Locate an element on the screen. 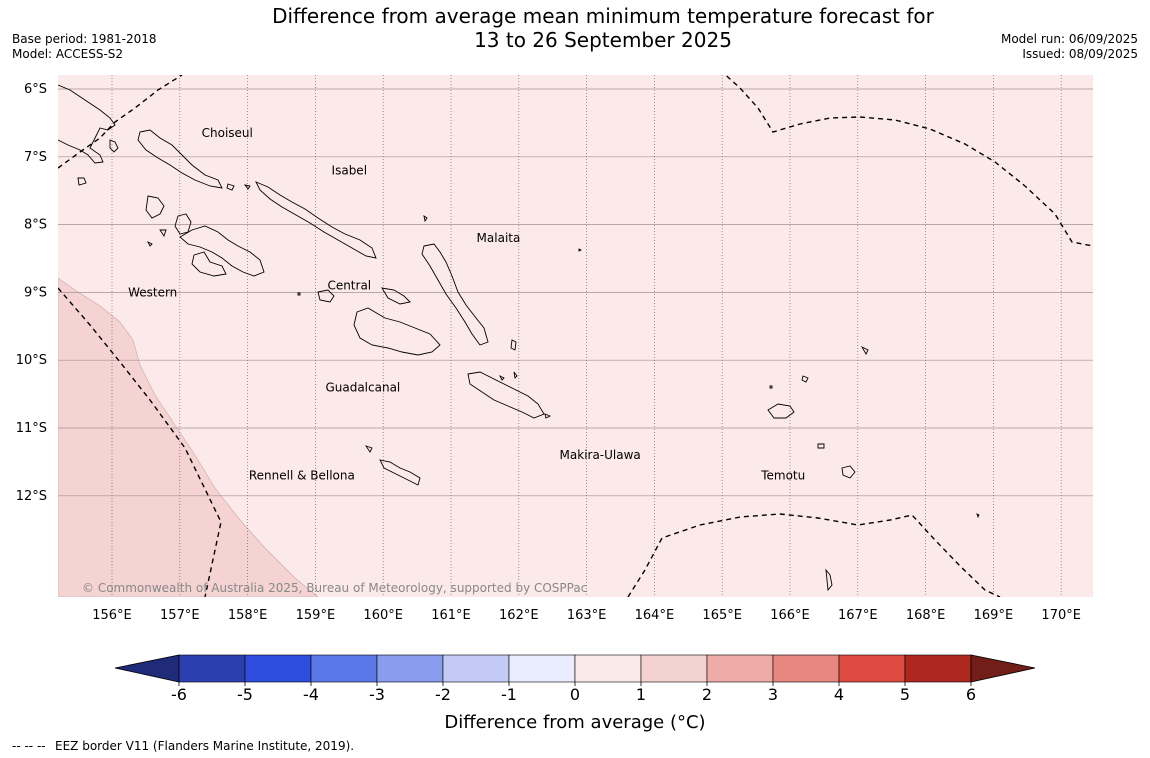 The height and width of the screenshot is (758, 1150). lon-label: 162°E is located at coordinates (519, 615).